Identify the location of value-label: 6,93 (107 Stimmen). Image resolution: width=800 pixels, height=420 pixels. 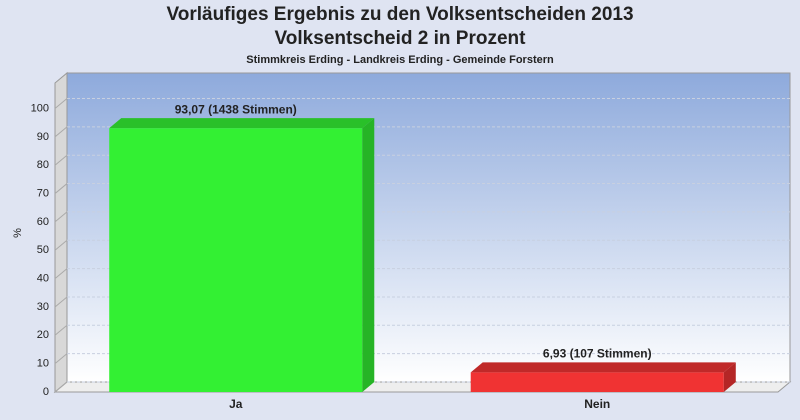
(597, 354).